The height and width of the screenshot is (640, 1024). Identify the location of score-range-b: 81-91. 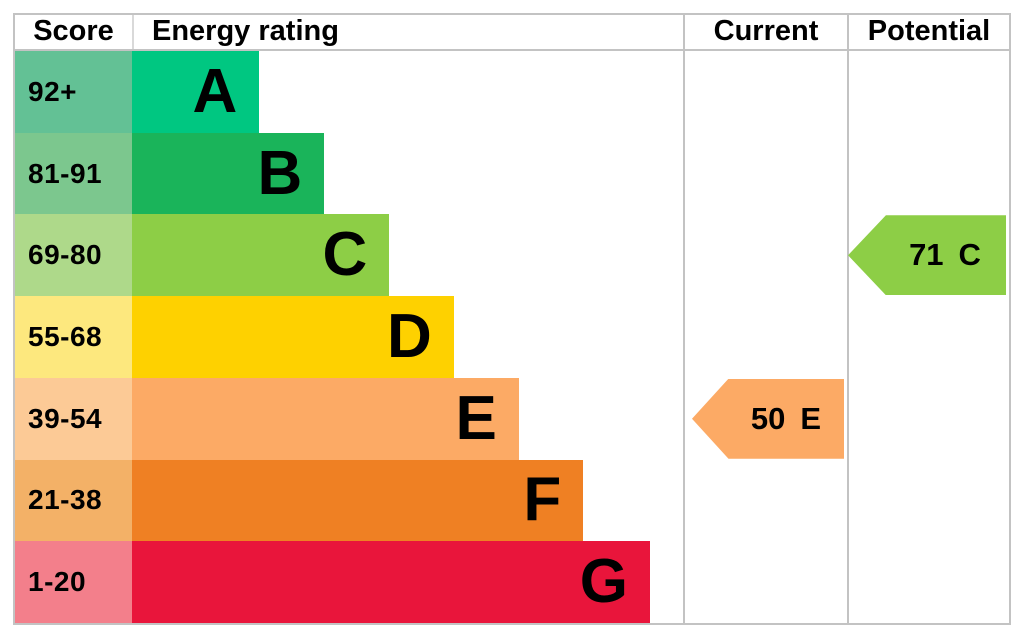
(73, 173).